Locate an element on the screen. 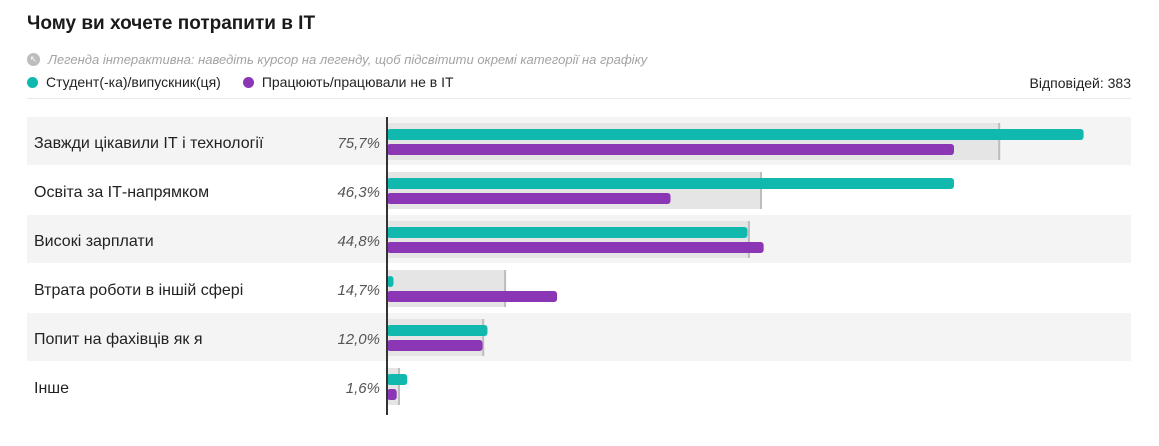  legend-dot-non-it is located at coordinates (248, 82).